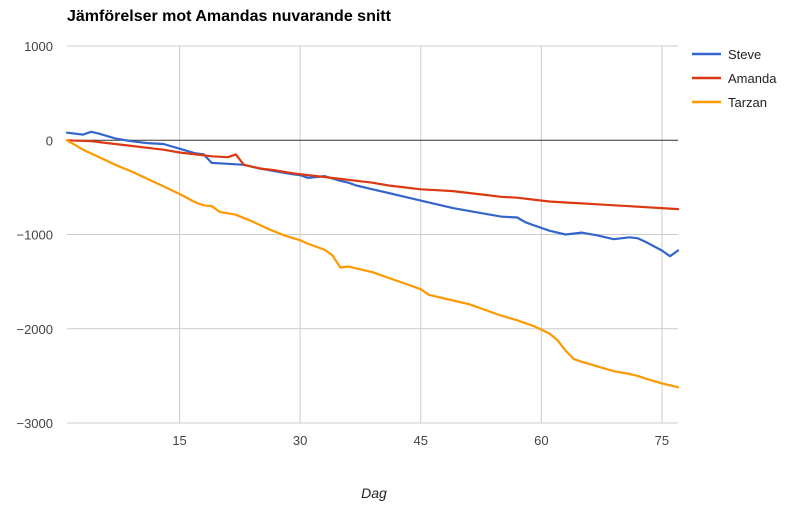 The height and width of the screenshot is (512, 794). What do you see at coordinates (752, 78) in the screenshot?
I see `legend-label-amanda: Amanda` at bounding box center [752, 78].